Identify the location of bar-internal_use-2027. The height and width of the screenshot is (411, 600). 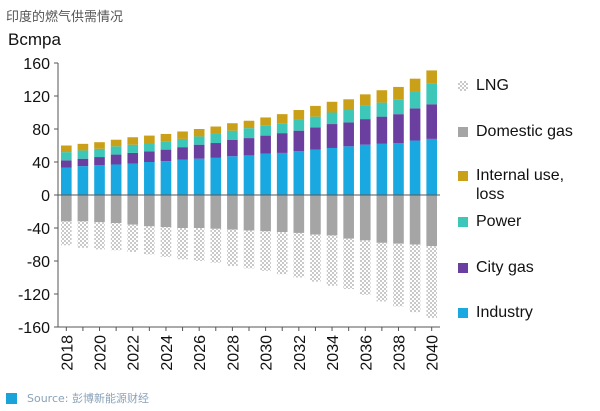
(216, 130).